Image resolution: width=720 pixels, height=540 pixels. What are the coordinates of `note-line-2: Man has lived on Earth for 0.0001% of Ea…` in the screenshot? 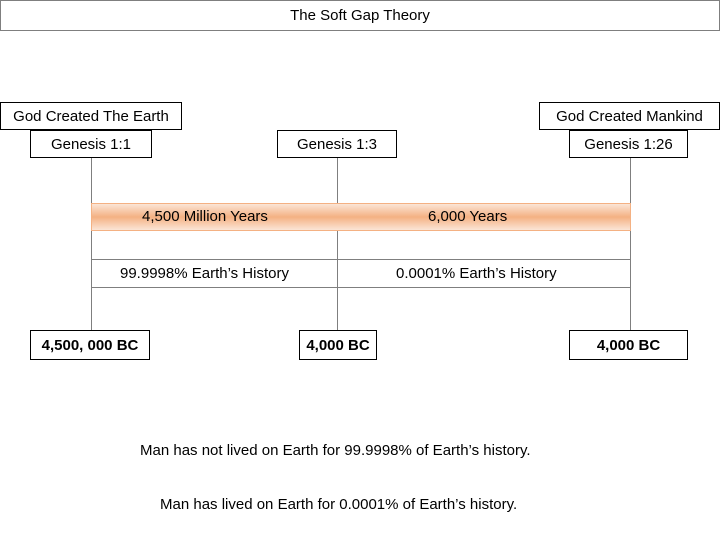 It's located at (339, 504).